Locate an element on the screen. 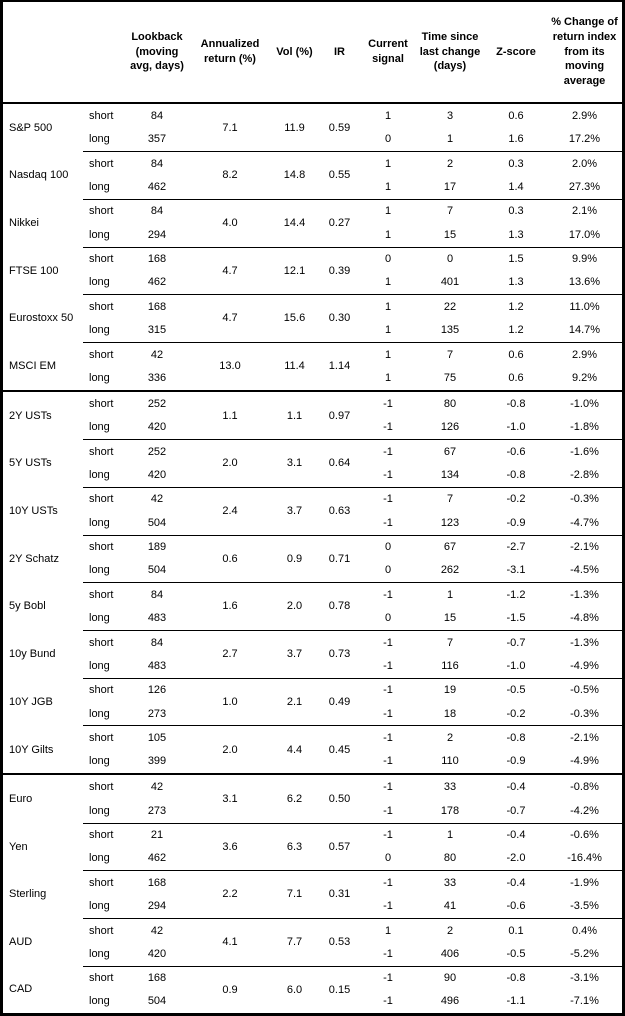 This screenshot has width=625, height=1016. pct-change-value: -1.6% is located at coordinates (584, 451).